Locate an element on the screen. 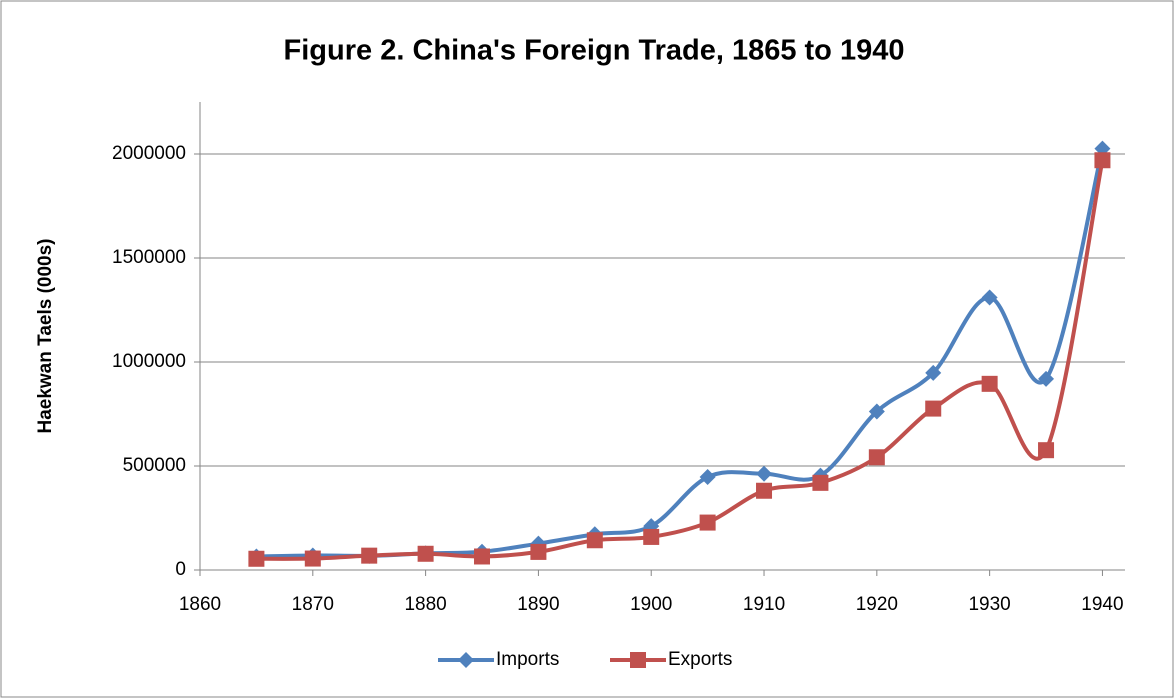 The width and height of the screenshot is (1176, 700). legend-label: Imports is located at coordinates (527, 659).